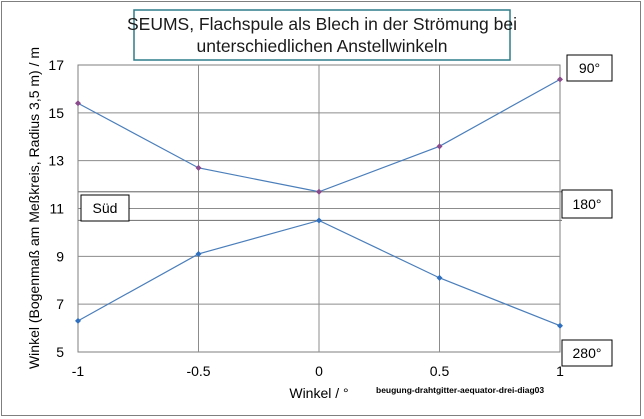 This screenshot has height=419, width=644. What do you see at coordinates (322, 46) in the screenshot?
I see `chart-title-line-2: unterschiedlichen Anstellwinkeln` at bounding box center [322, 46].